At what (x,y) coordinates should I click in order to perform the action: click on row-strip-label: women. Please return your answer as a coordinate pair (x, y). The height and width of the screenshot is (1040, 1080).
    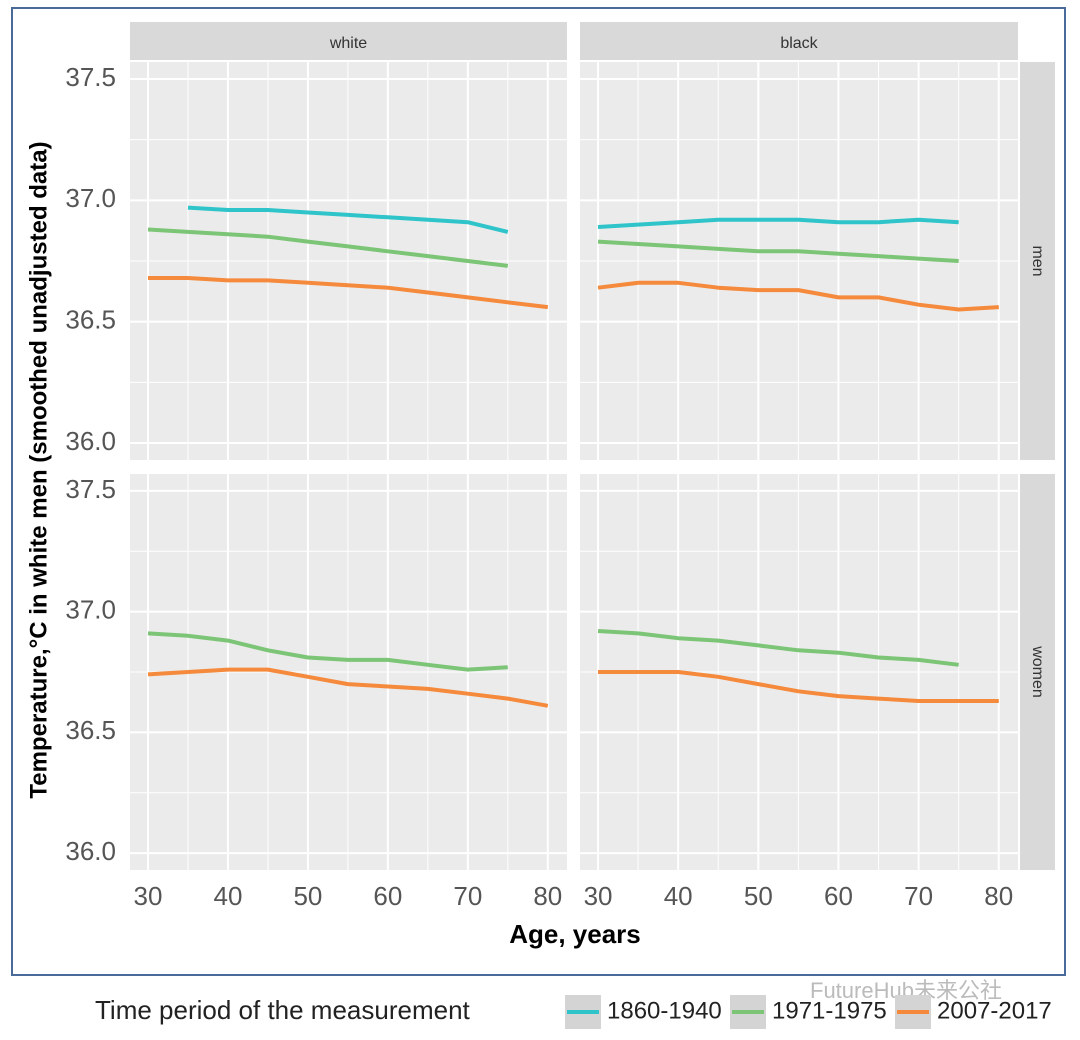
    Looking at the image, I should click on (1037, 671).